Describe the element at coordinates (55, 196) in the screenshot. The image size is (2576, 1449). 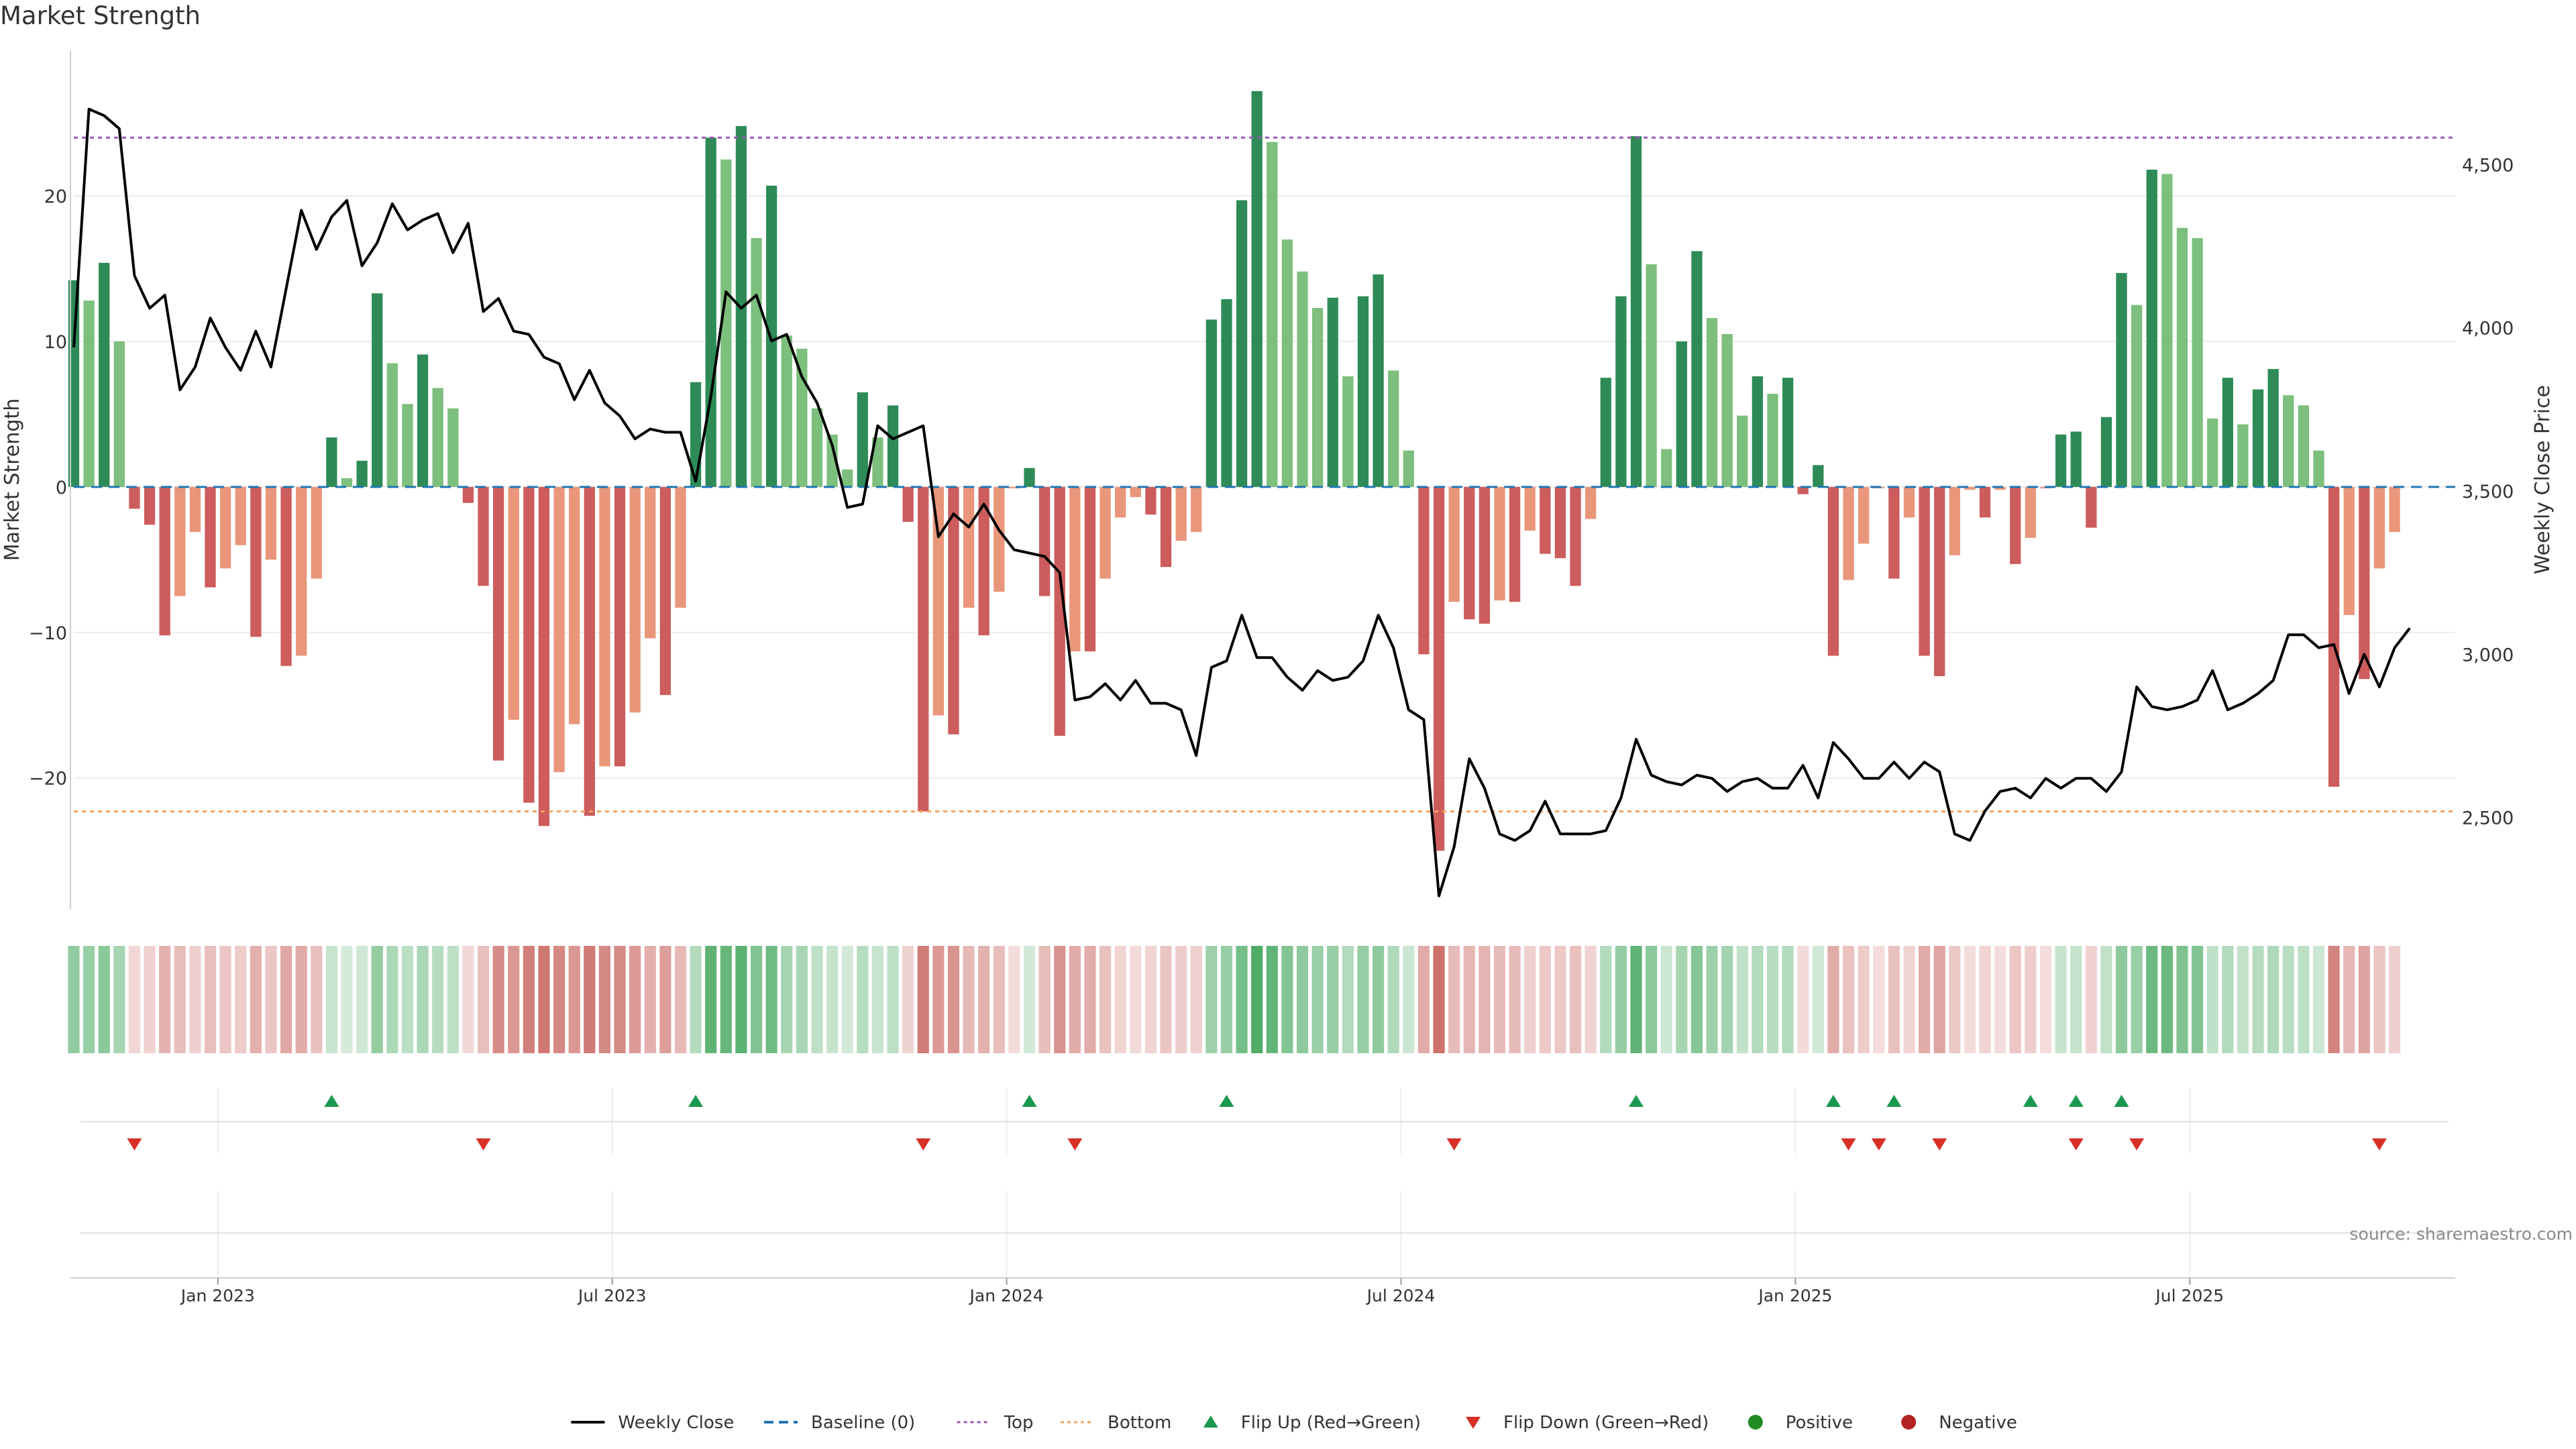
I see `y-tick-label: 20` at that location.